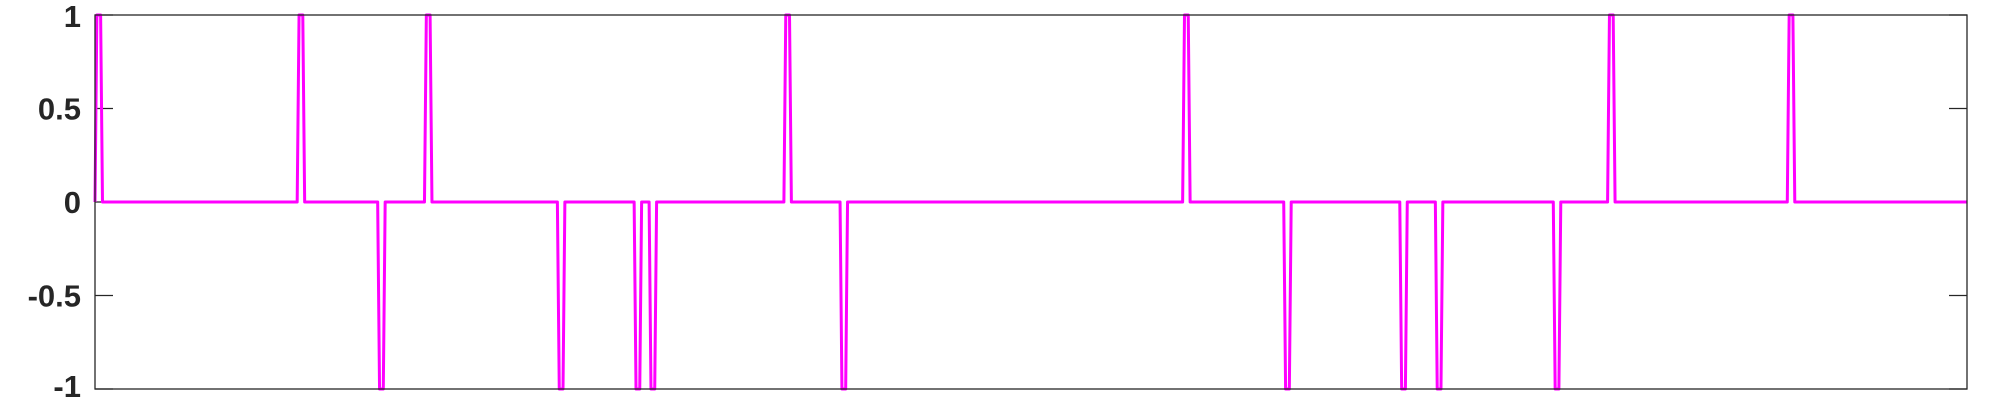 The width and height of the screenshot is (2000, 400). What do you see at coordinates (54, 200) in the screenshot?
I see `y-tick-labels: 1 0.5 0 -0.5 -1` at bounding box center [54, 200].